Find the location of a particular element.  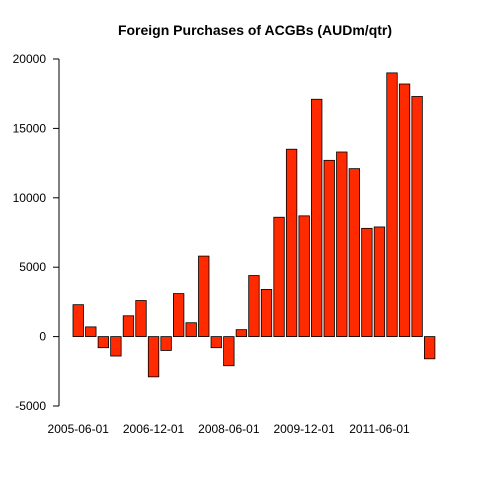

y-tick-label: 0 is located at coordinates (42, 337).